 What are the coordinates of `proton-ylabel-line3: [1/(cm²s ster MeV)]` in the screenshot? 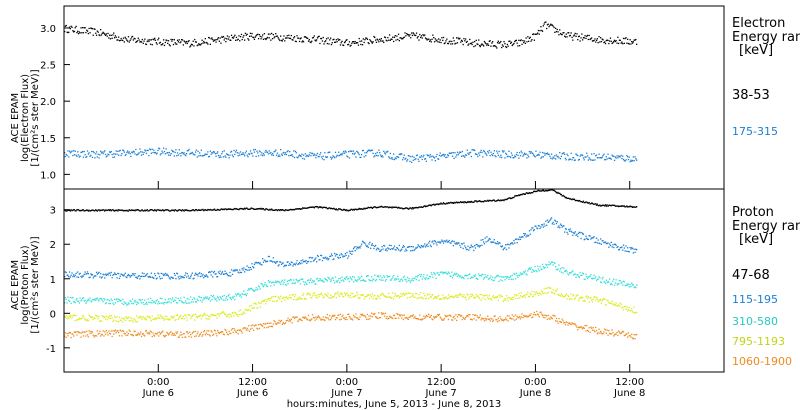 It's located at (35, 284).